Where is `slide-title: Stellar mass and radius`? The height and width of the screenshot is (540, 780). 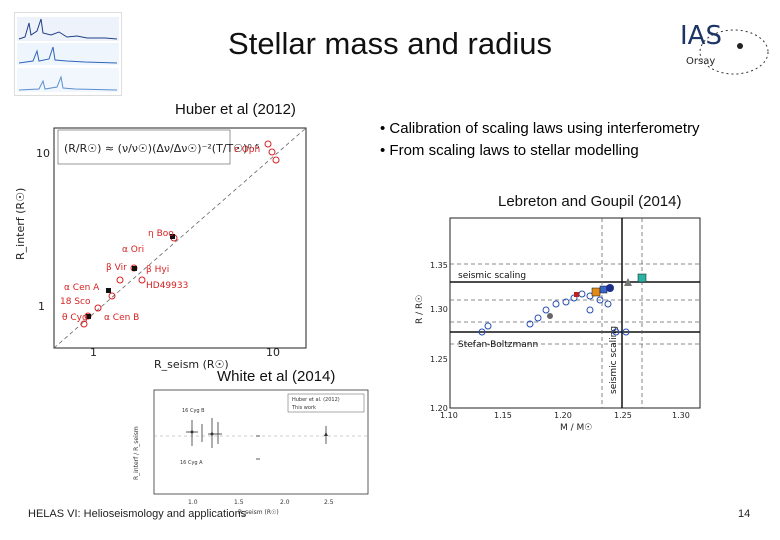
slide-title: Stellar mass and radius is located at coordinates (390, 43).